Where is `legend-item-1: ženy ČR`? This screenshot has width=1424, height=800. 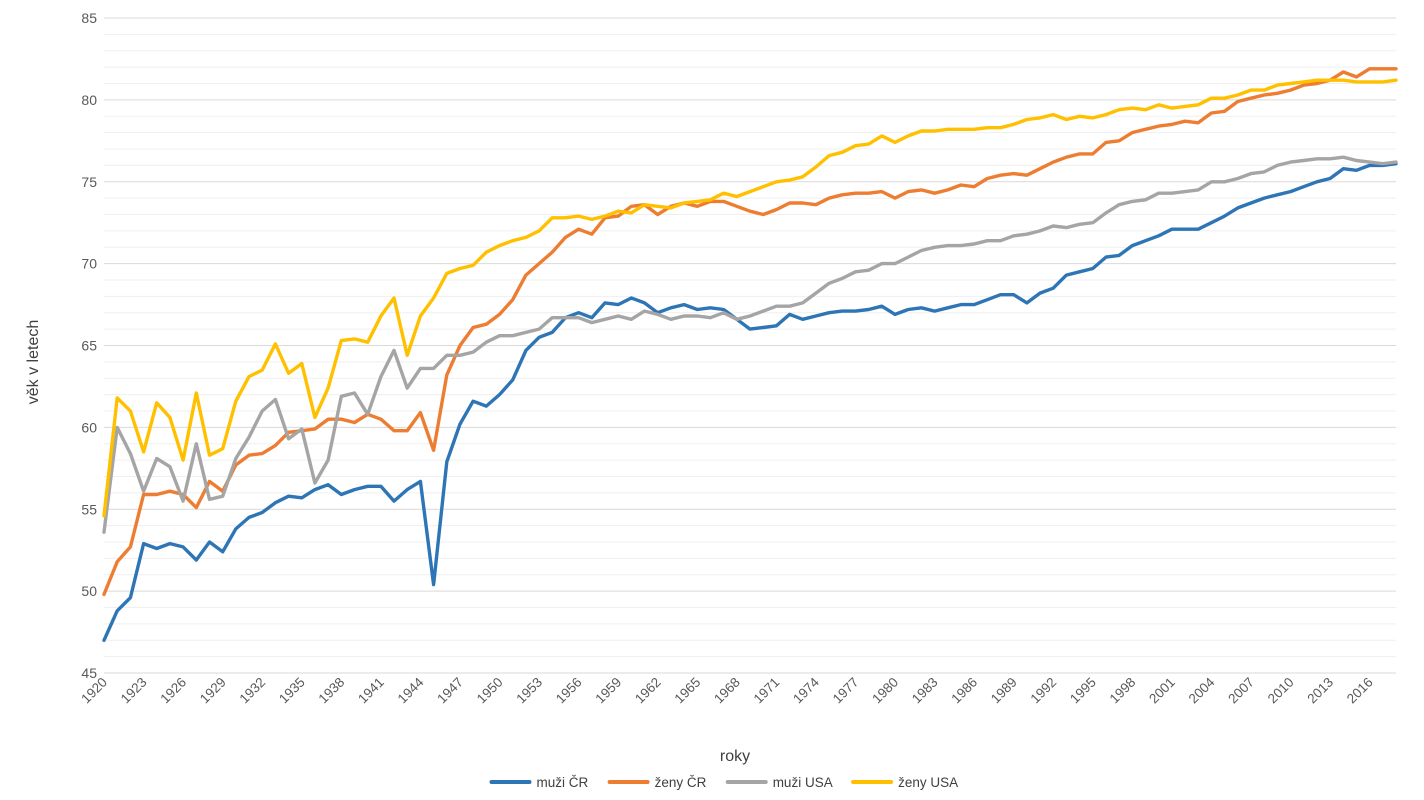 legend-item-1: ženy ČR is located at coordinates (657, 782).